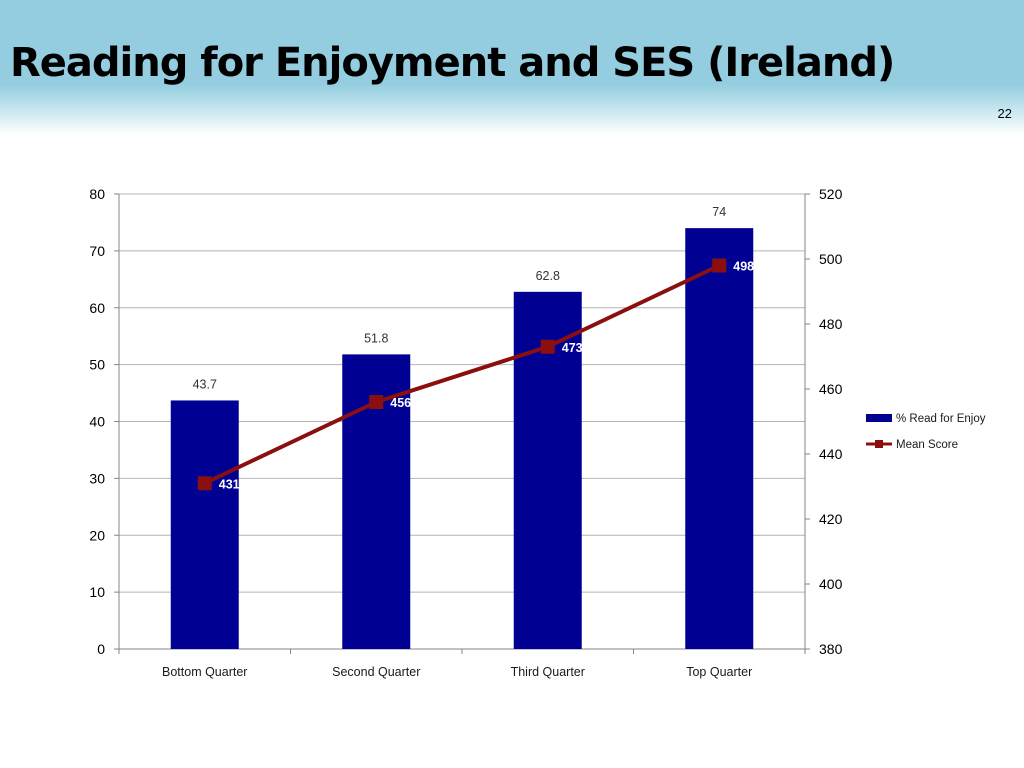  What do you see at coordinates (204, 672) in the screenshot?
I see `x-axis-category-label: Bottom Quarter` at bounding box center [204, 672].